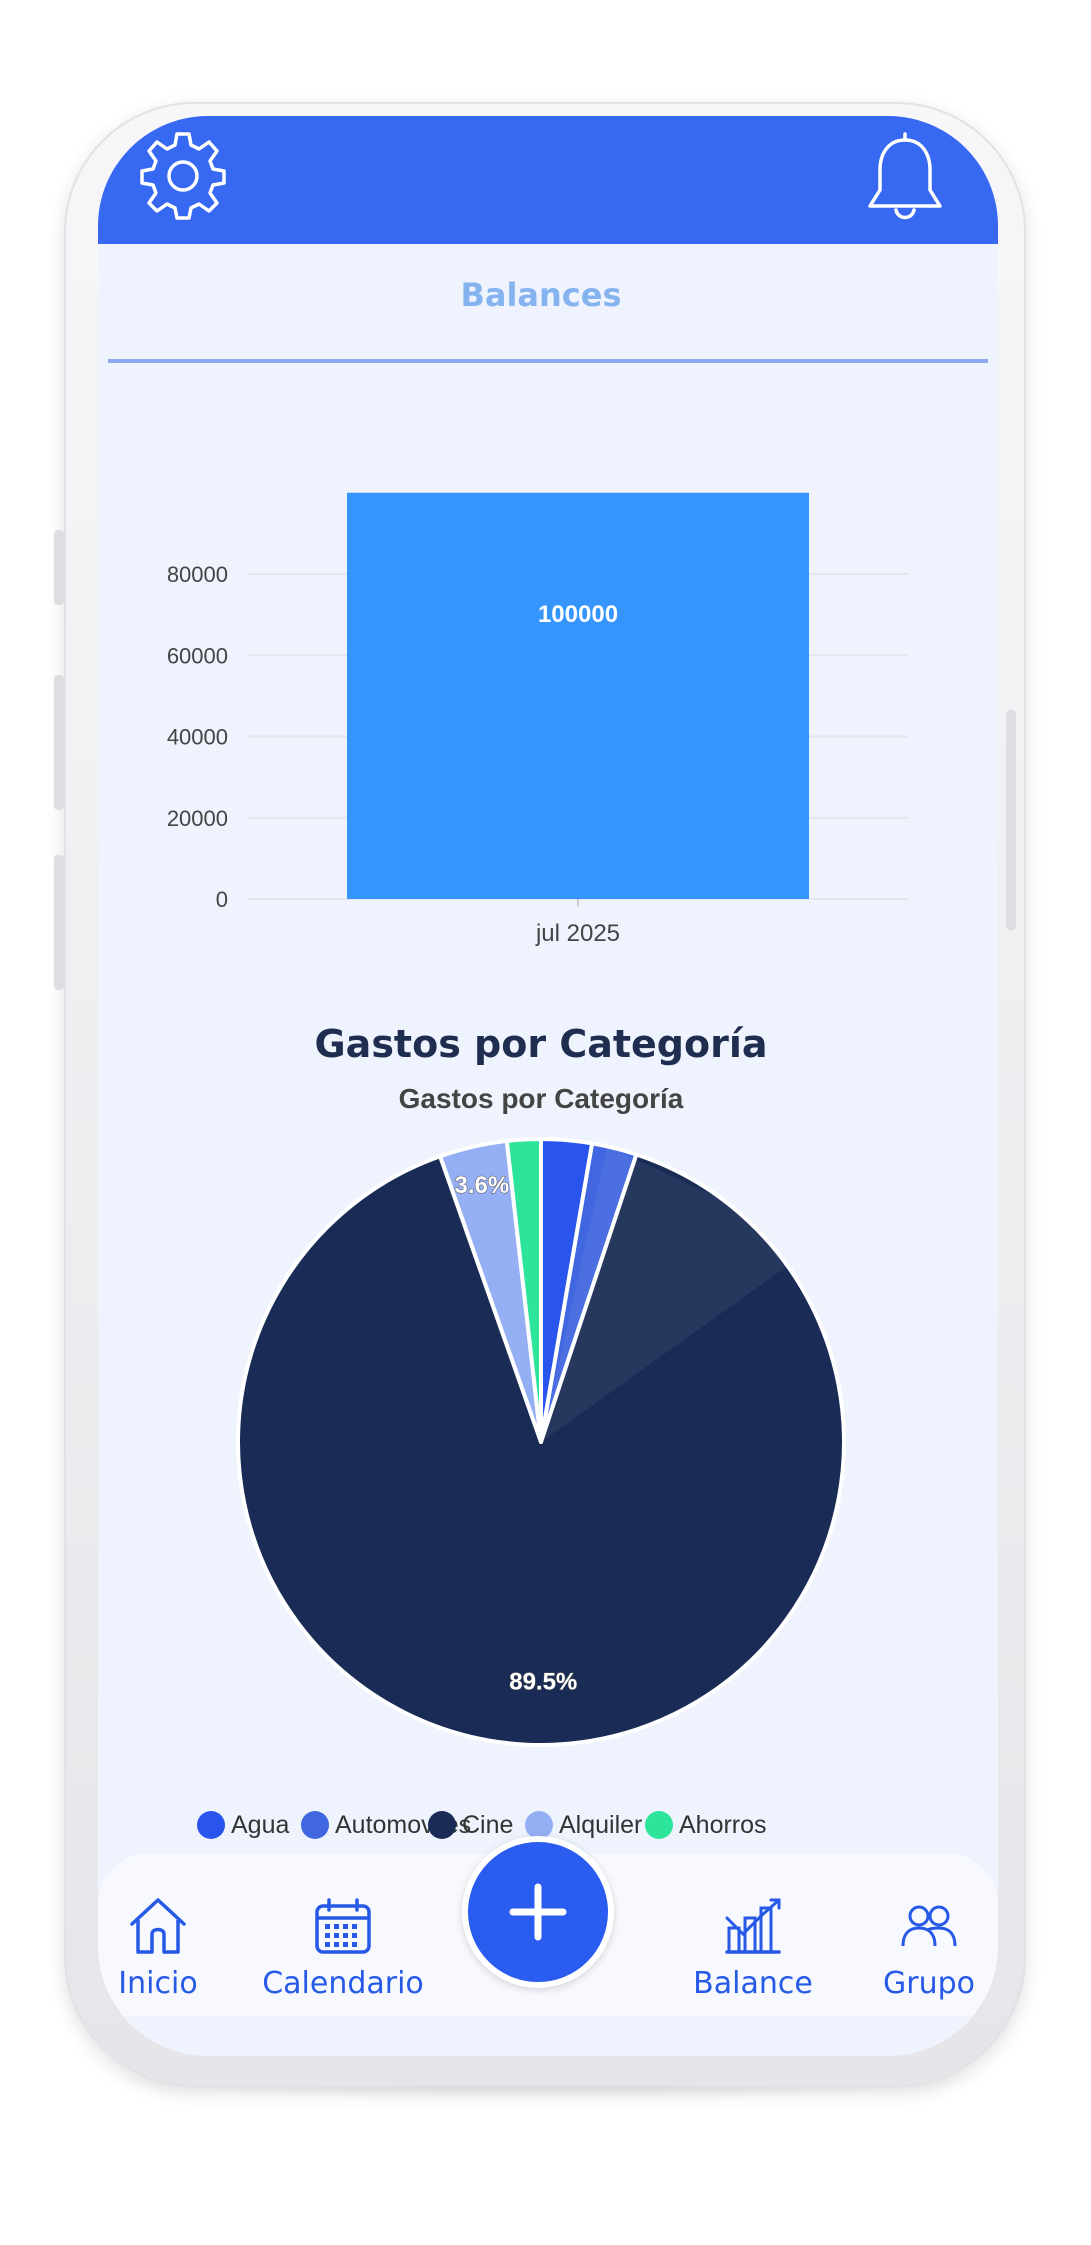  I want to click on legend-item-alquiler: Alquiler, so click(583, 1825).